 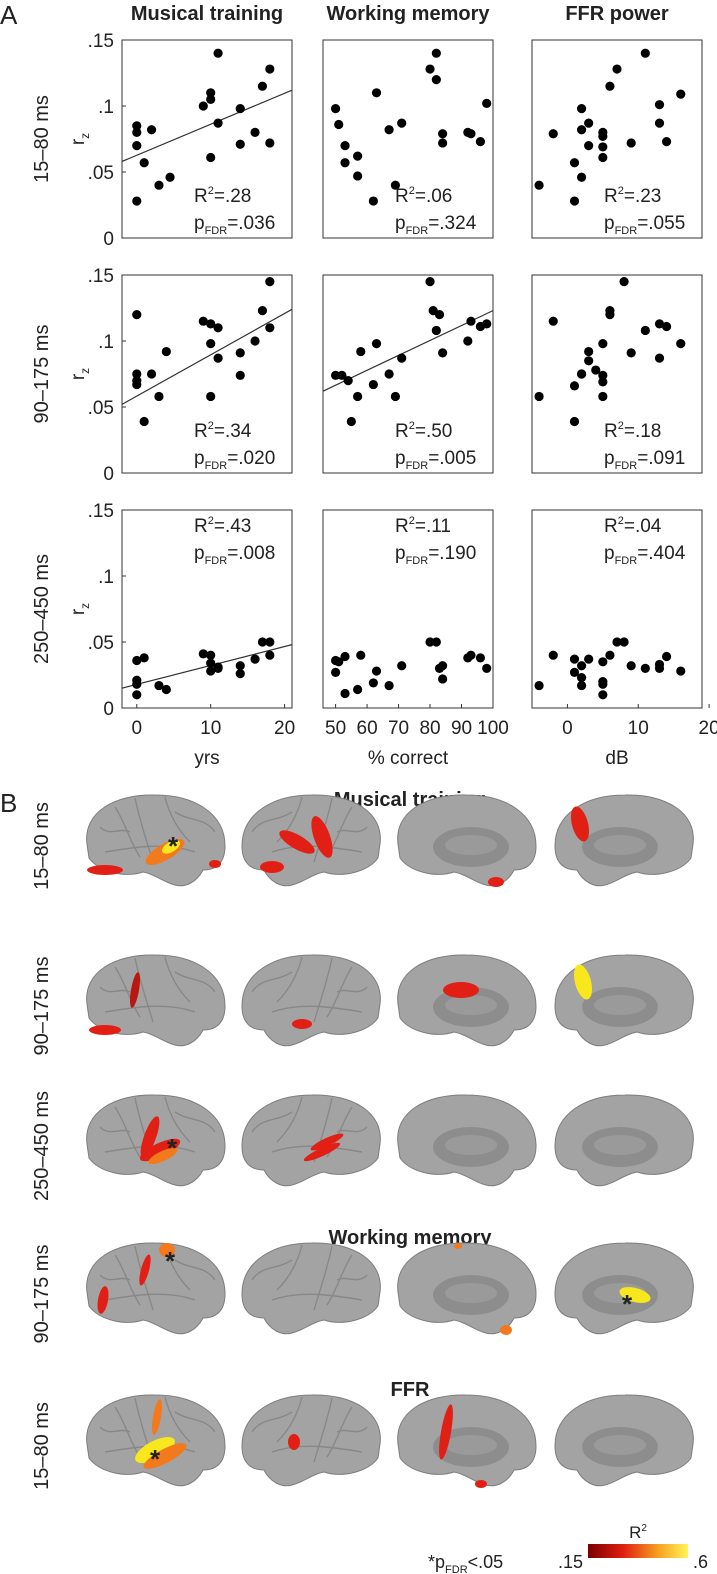 I want to click on x-tick-label: 70, so click(x=398, y=728).